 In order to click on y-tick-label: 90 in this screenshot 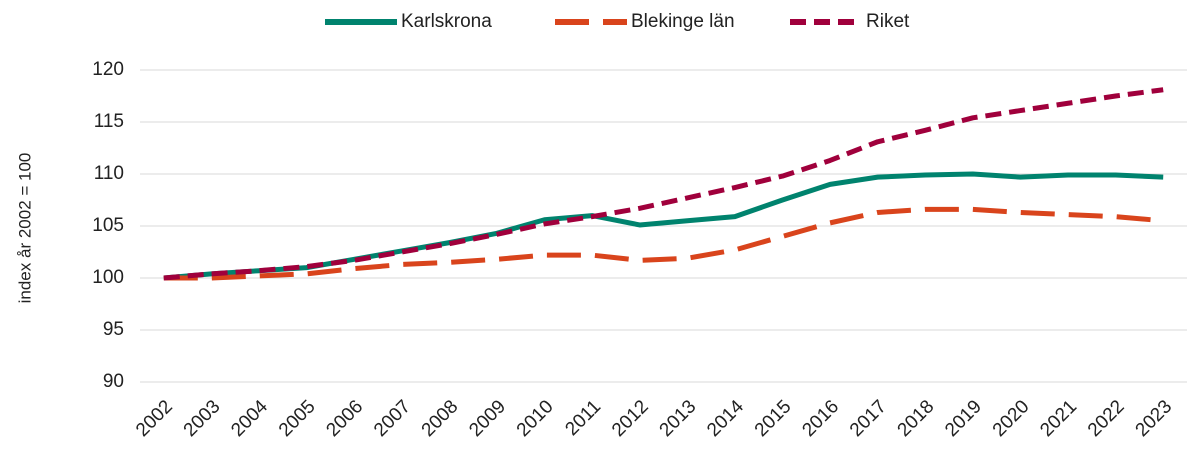, I will do `click(113, 381)`.